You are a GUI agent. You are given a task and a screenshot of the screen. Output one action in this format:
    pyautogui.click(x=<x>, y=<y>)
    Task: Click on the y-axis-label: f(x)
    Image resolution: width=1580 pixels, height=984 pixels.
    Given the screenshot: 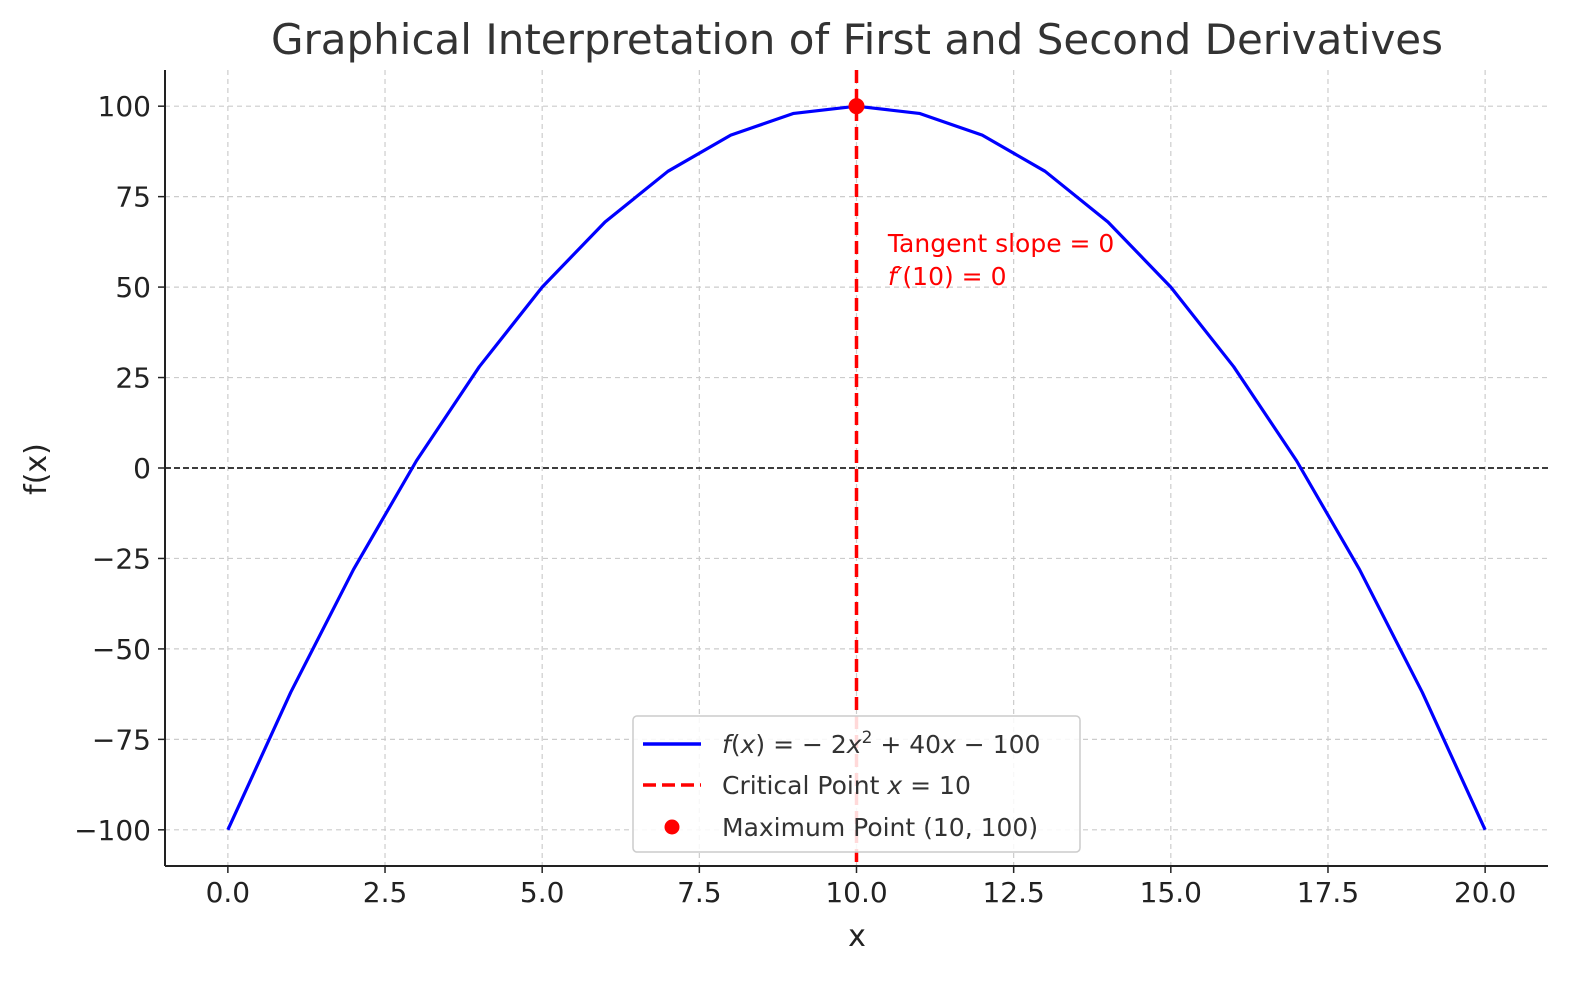 What is the action you would take?
    pyautogui.click(x=36, y=469)
    